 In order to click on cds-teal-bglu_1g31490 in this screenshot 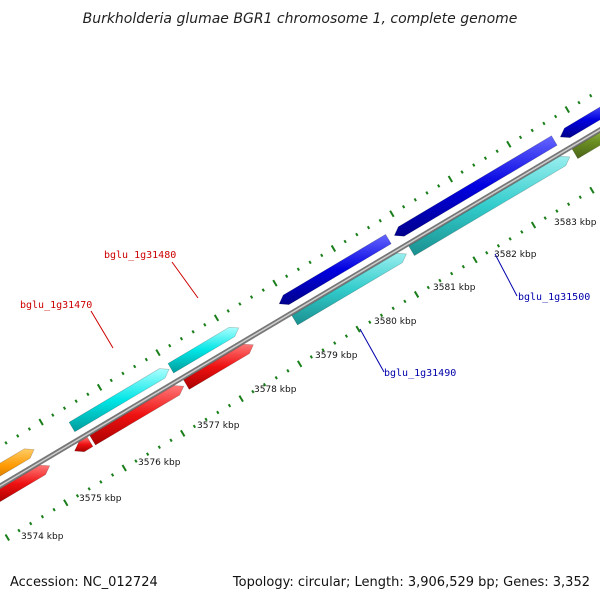, I will do `click(349, 289)`.